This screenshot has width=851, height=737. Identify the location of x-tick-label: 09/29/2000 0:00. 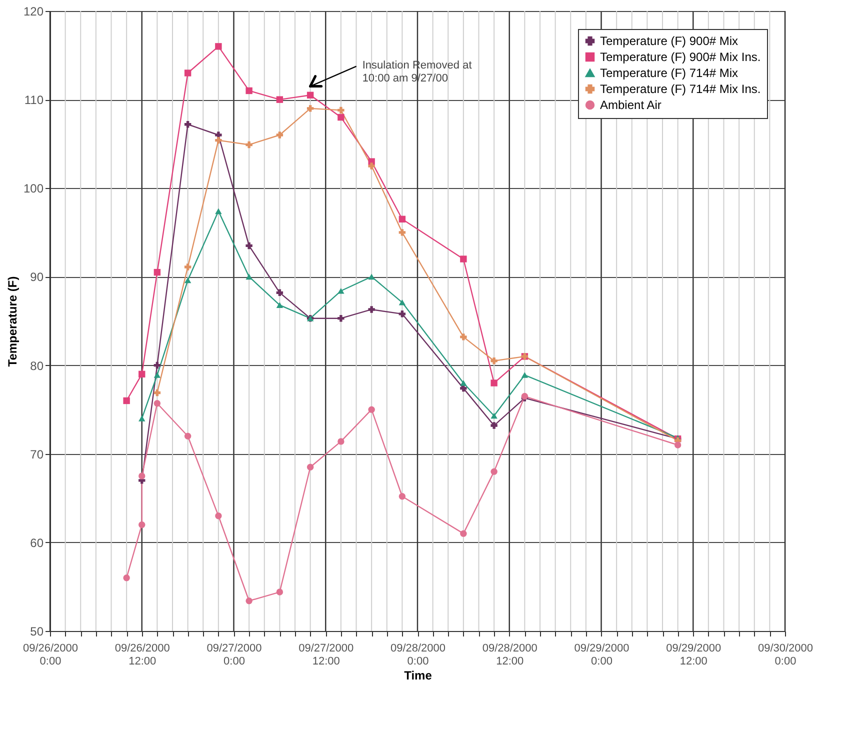
(602, 655).